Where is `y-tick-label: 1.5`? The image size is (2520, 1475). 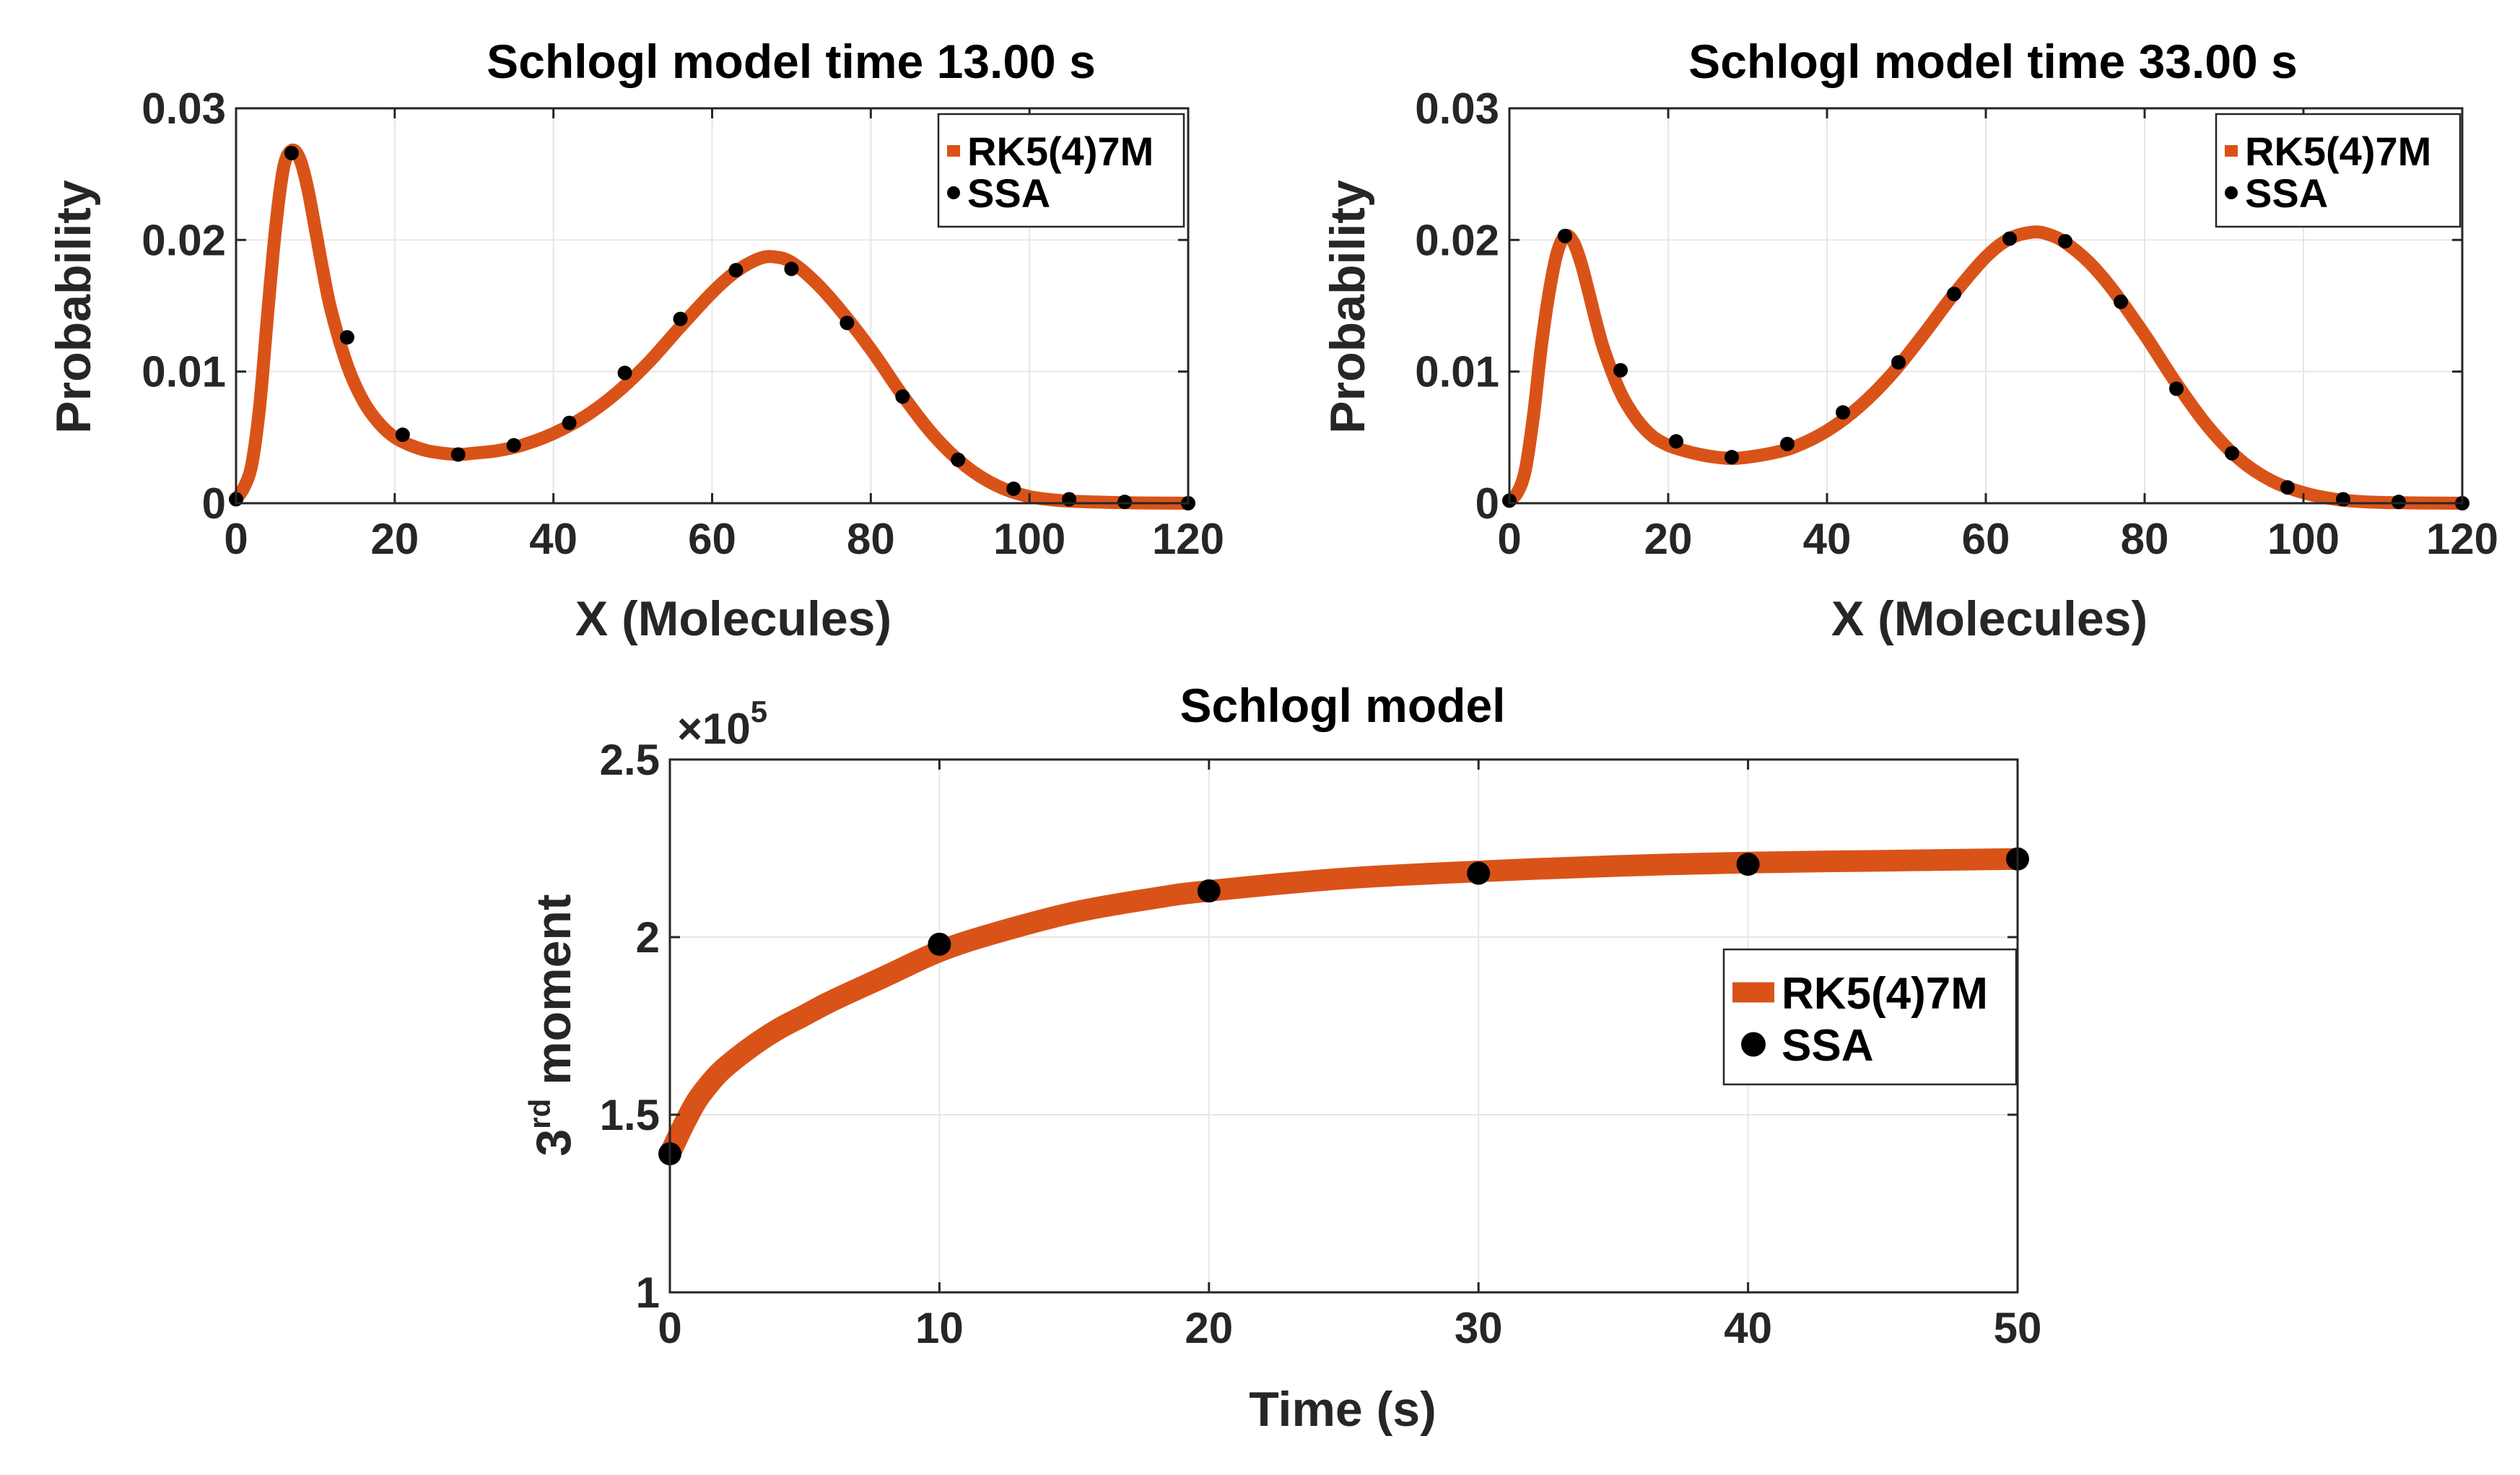
y-tick-label: 1.5 is located at coordinates (630, 1115).